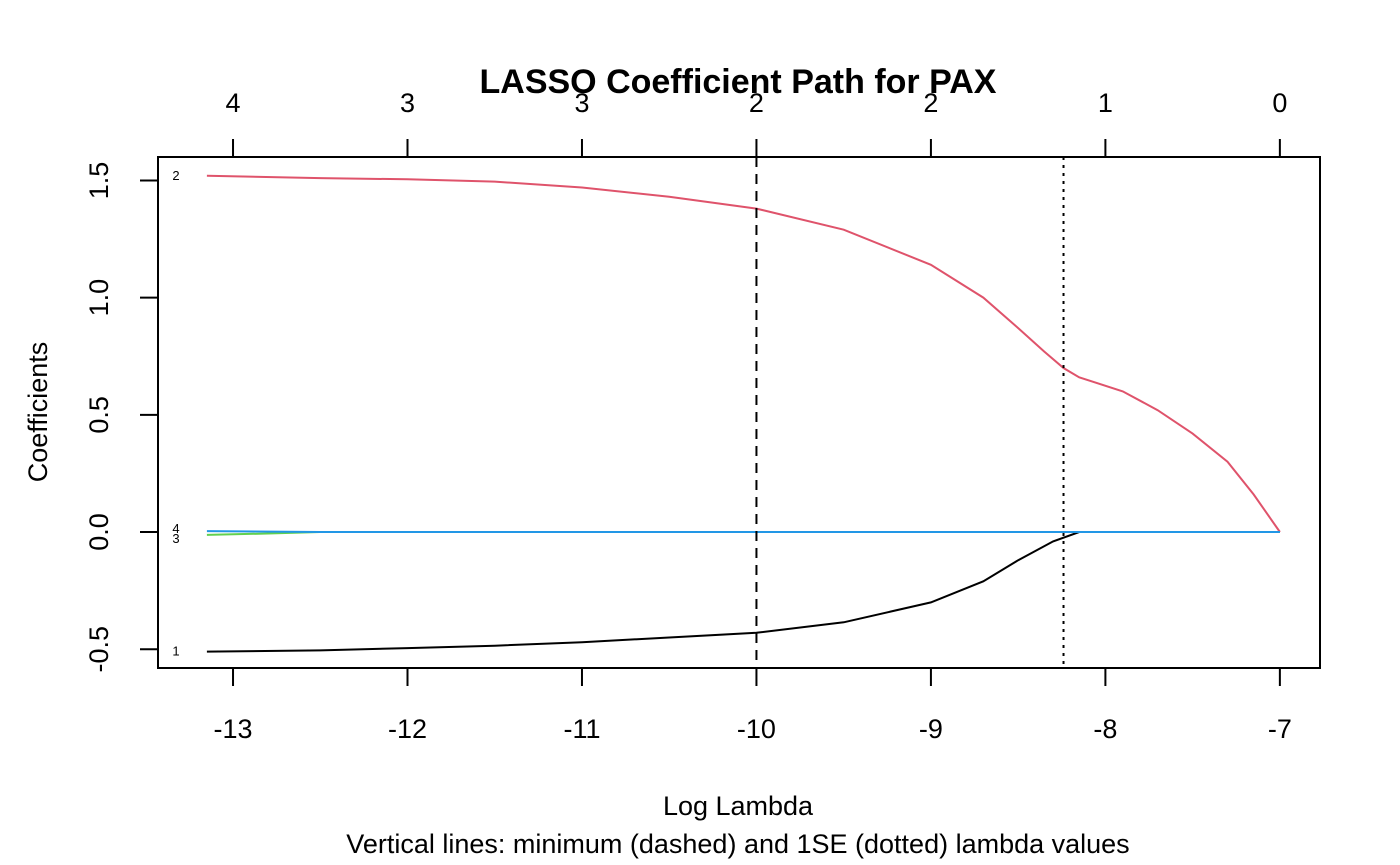 The image size is (1400, 865). I want to click on x-tick-label: -8, so click(1105, 729).